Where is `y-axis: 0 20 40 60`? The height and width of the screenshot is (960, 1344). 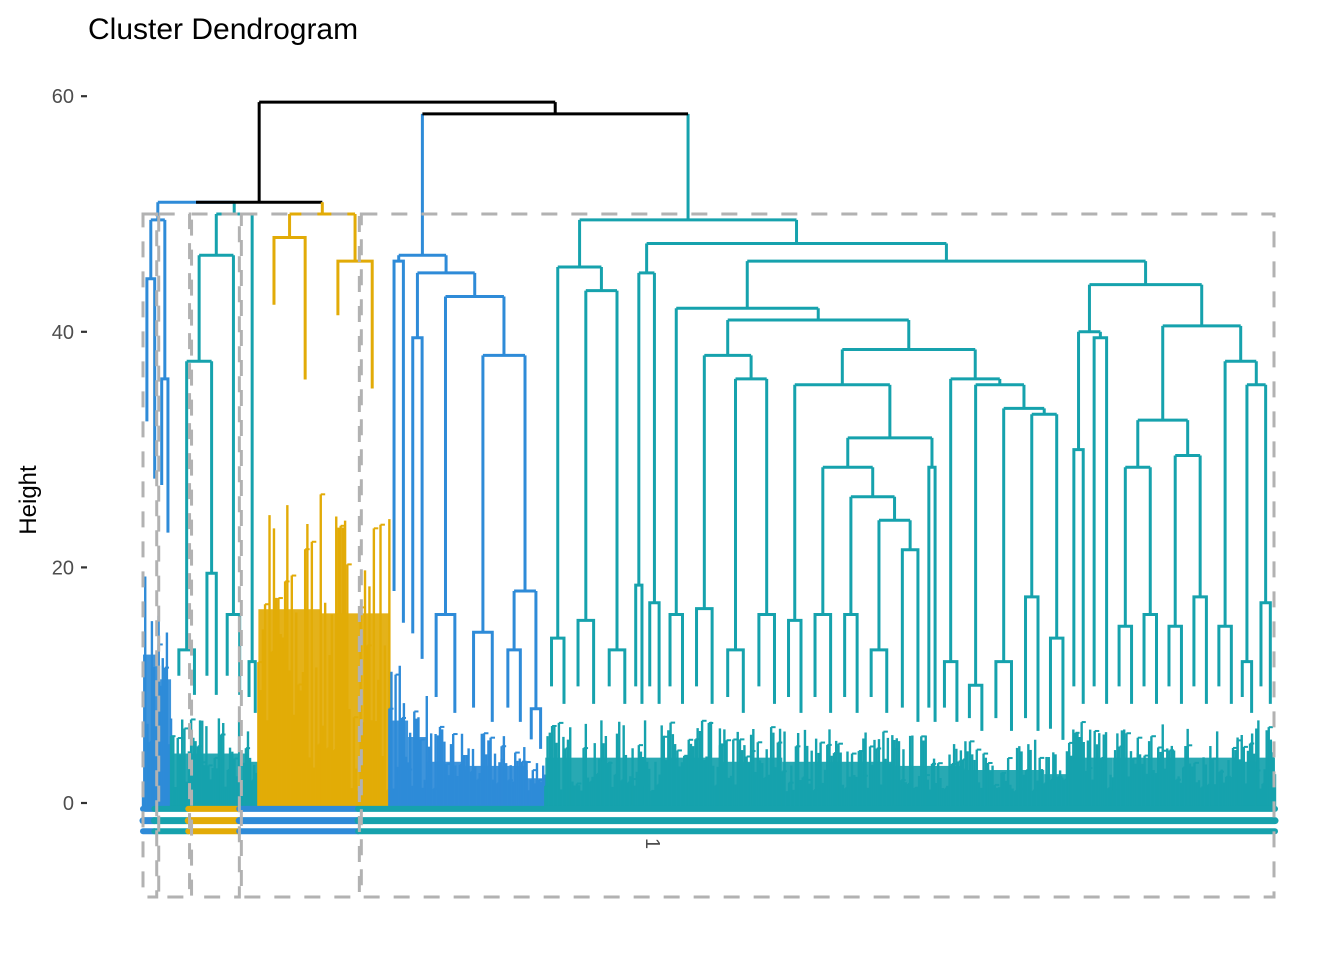
y-axis: 0 20 40 60 is located at coordinates (69, 450).